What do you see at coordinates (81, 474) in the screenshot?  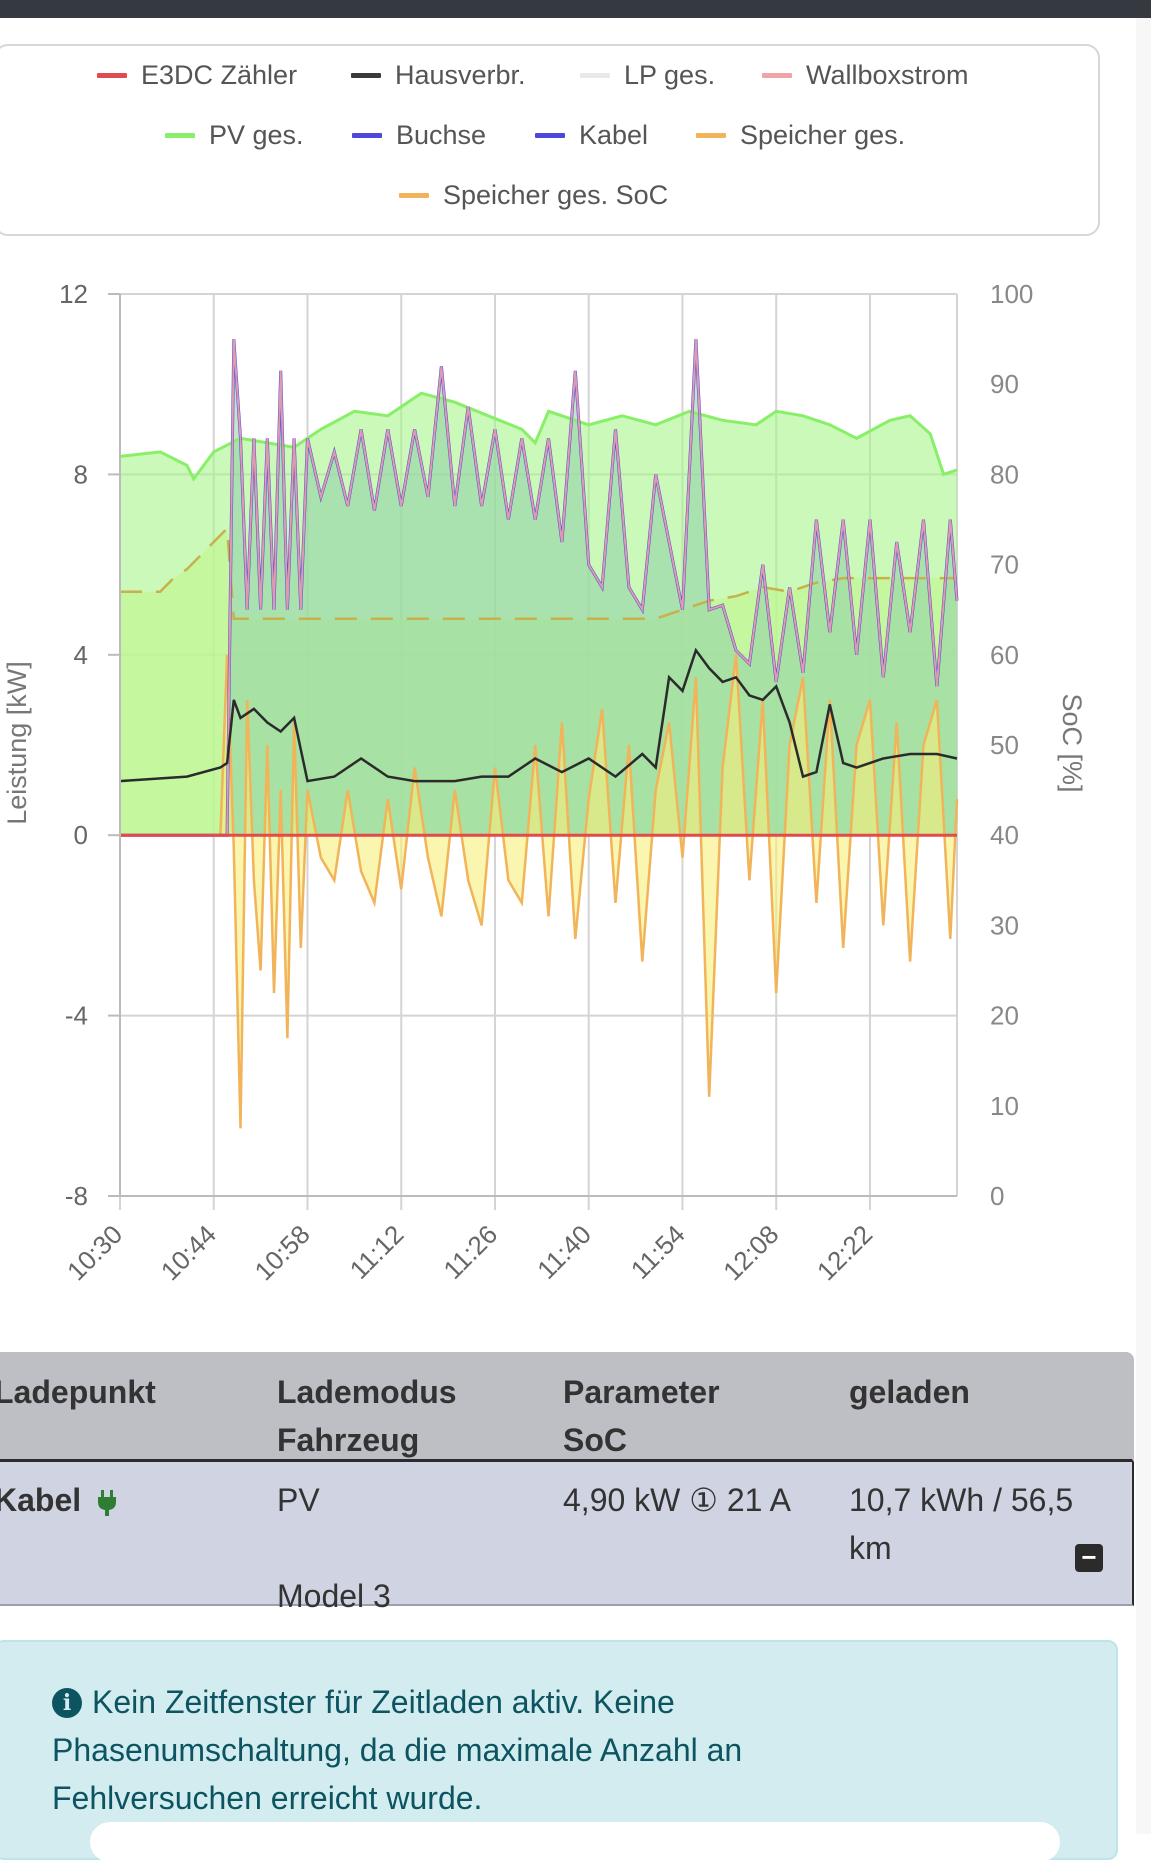 I see `y-left-tick-label: 8` at bounding box center [81, 474].